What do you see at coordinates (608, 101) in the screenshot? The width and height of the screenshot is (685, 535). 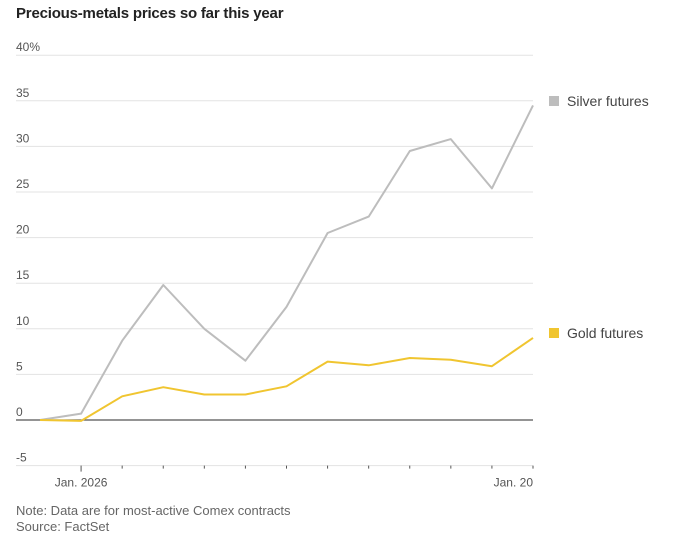 I see `legend-label-silver: Silver futures` at bounding box center [608, 101].